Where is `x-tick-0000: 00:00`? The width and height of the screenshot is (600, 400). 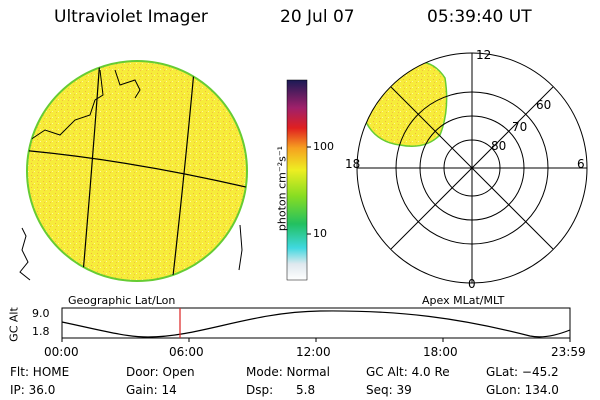
x-tick-0000: 00:00 is located at coordinates (61, 352).